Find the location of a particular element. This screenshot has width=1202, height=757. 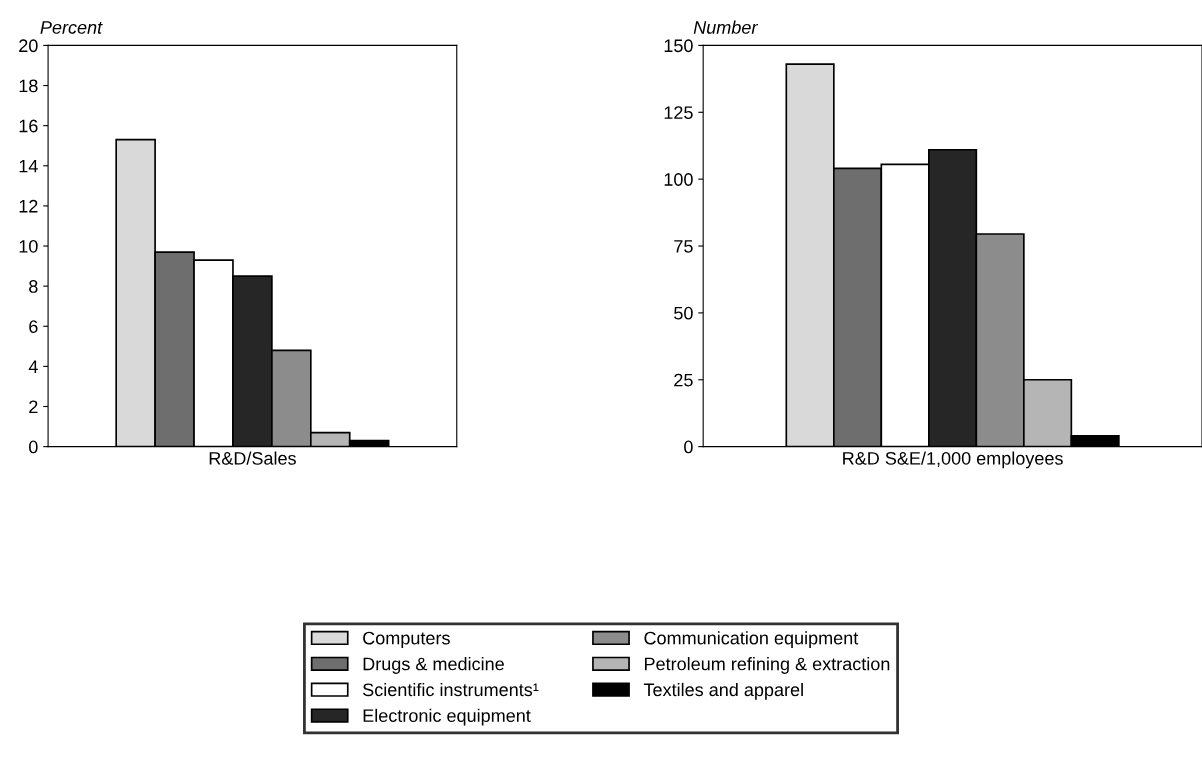

legend-label: Communication equipment is located at coordinates (751, 640).